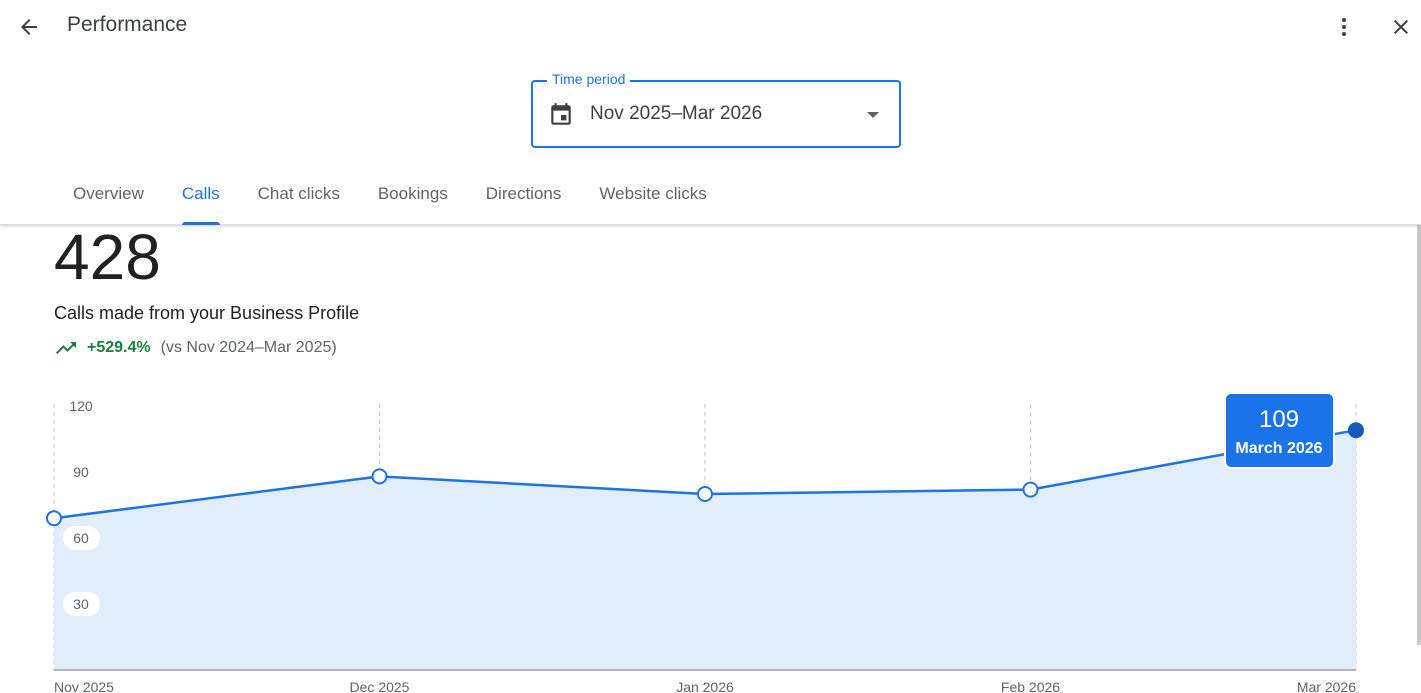 Image resolution: width=1421 pixels, height=693 pixels. I want to click on time-period-label: Time period, so click(589, 79).